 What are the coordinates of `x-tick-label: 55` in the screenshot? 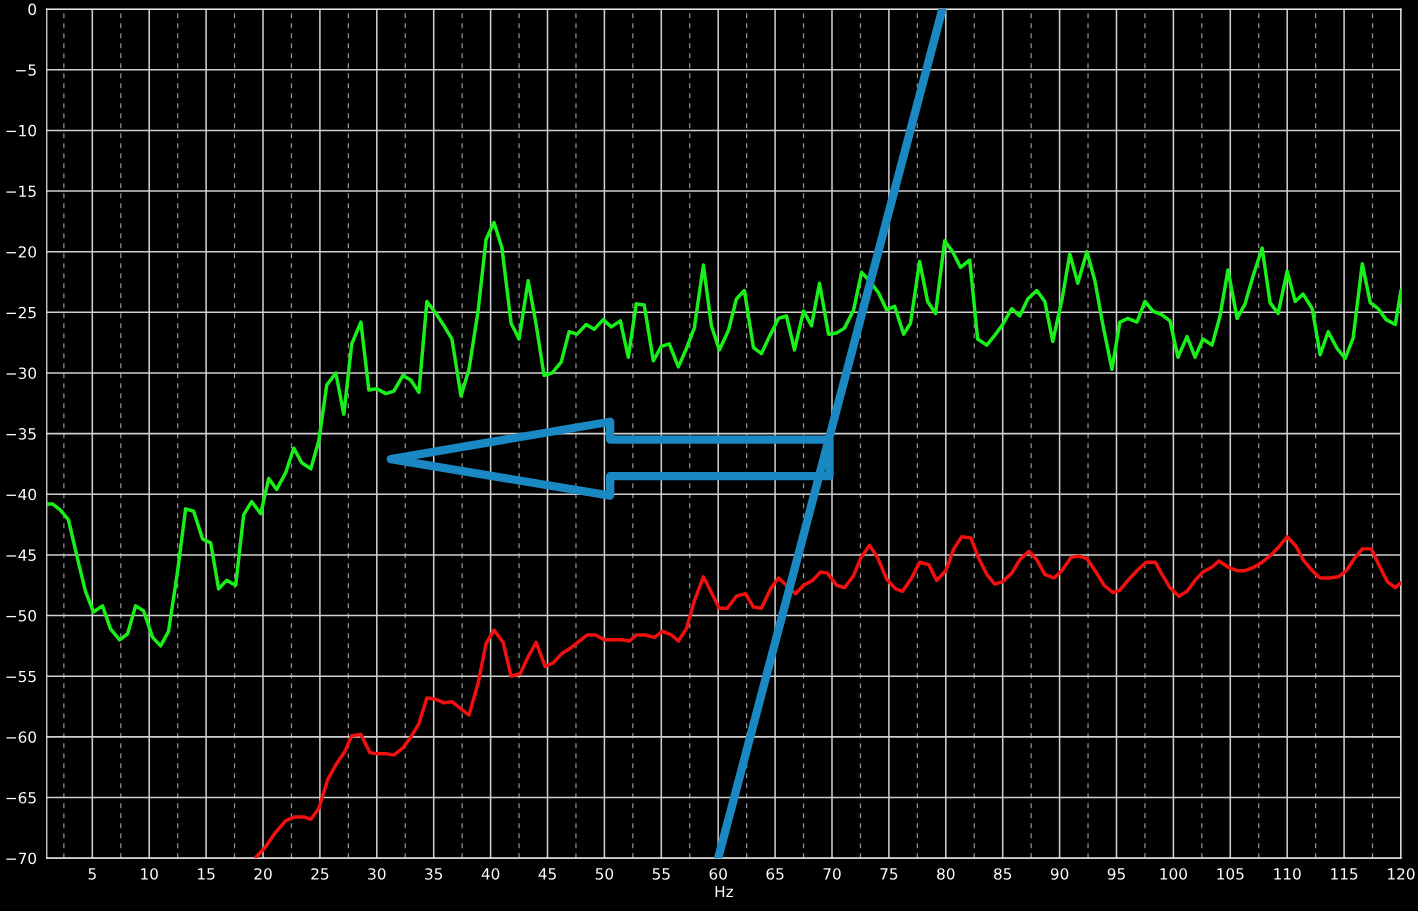 It's located at (661, 874).